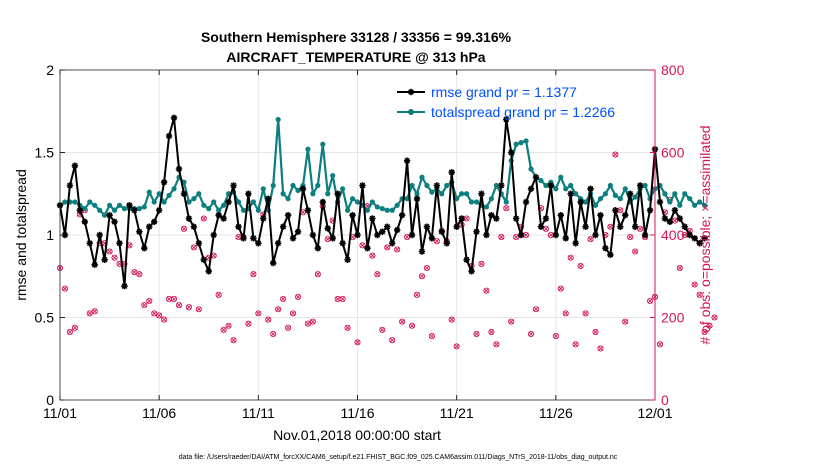  I want to click on x-axis-label: Nov.01,2018 00:00:00 start, so click(357, 435).